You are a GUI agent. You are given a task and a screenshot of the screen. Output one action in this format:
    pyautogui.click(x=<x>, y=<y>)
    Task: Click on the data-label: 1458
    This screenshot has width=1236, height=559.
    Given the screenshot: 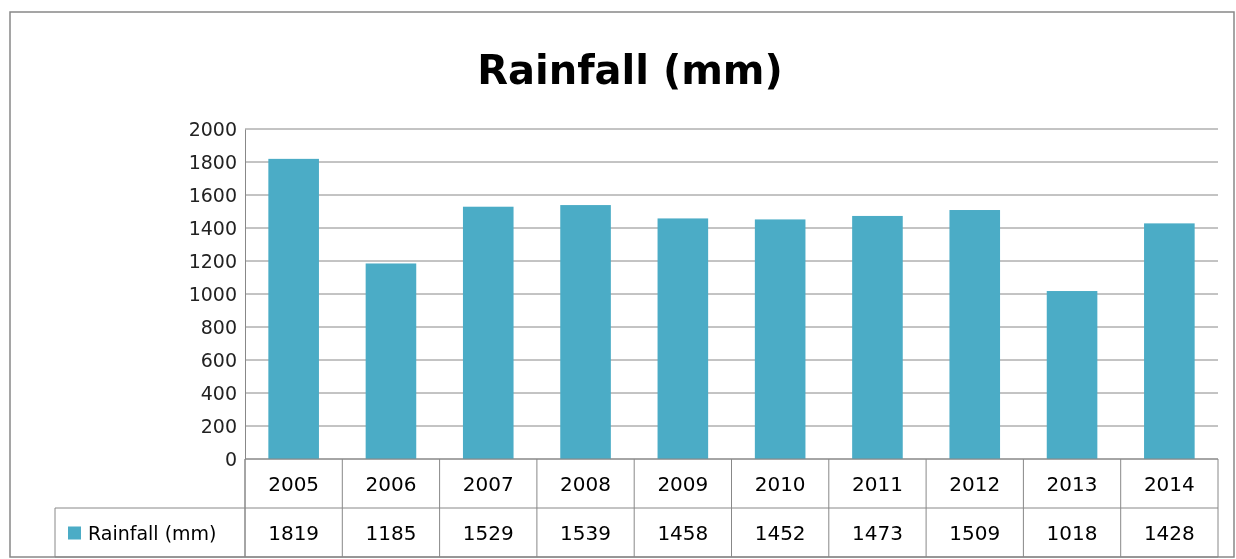 What is the action you would take?
    pyautogui.click(x=683, y=532)
    